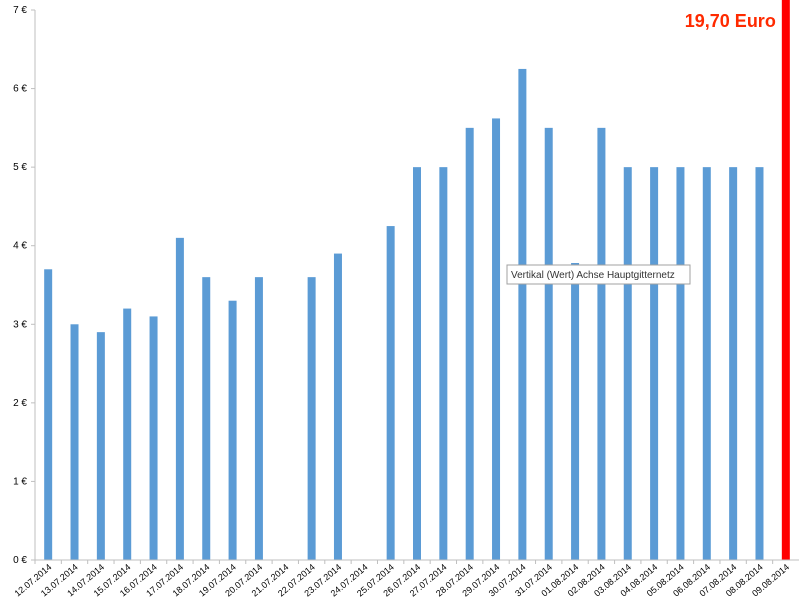 This screenshot has width=800, height=616. Describe the element at coordinates (20, 246) in the screenshot. I see `y-tick-label: 4 €` at that location.